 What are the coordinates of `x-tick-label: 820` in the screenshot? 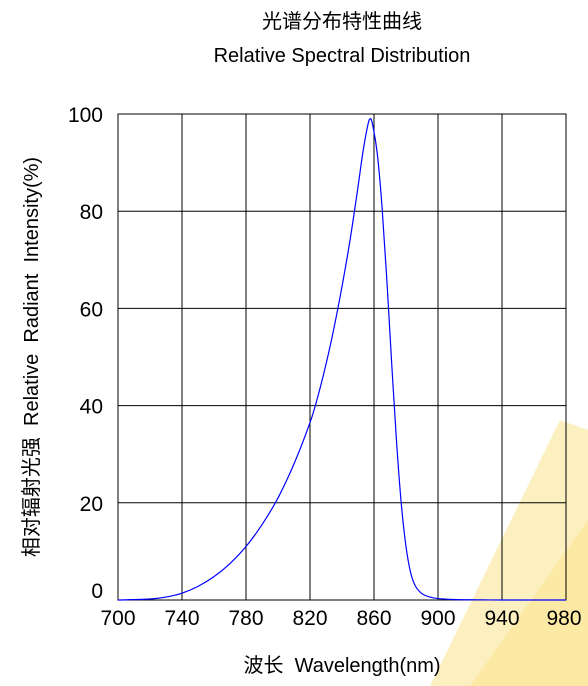 It's located at (309, 618).